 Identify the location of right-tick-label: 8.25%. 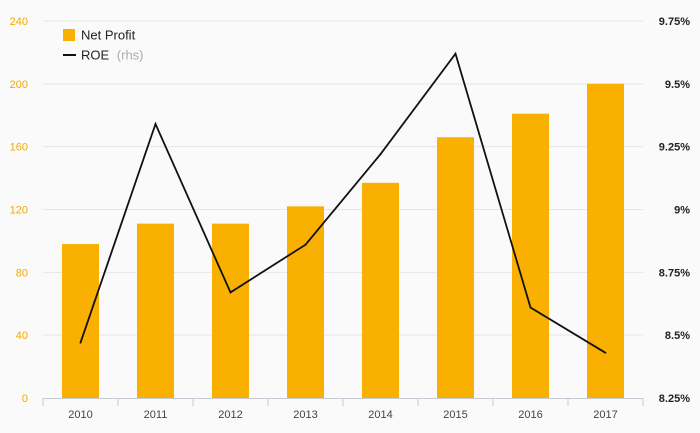
(674, 399).